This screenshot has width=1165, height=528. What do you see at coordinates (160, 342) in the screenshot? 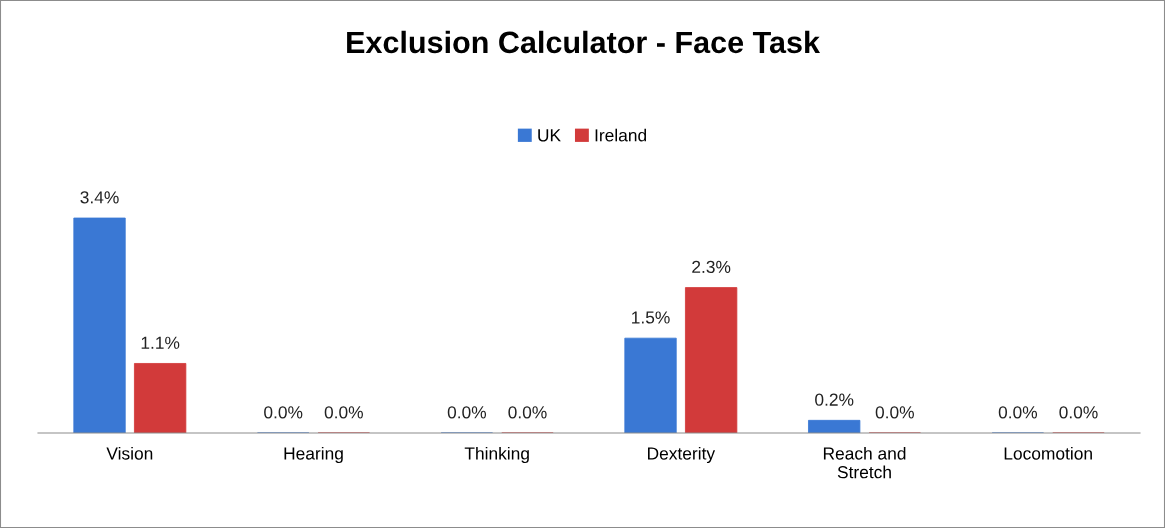
I see `data-label: 1.1%` at bounding box center [160, 342].